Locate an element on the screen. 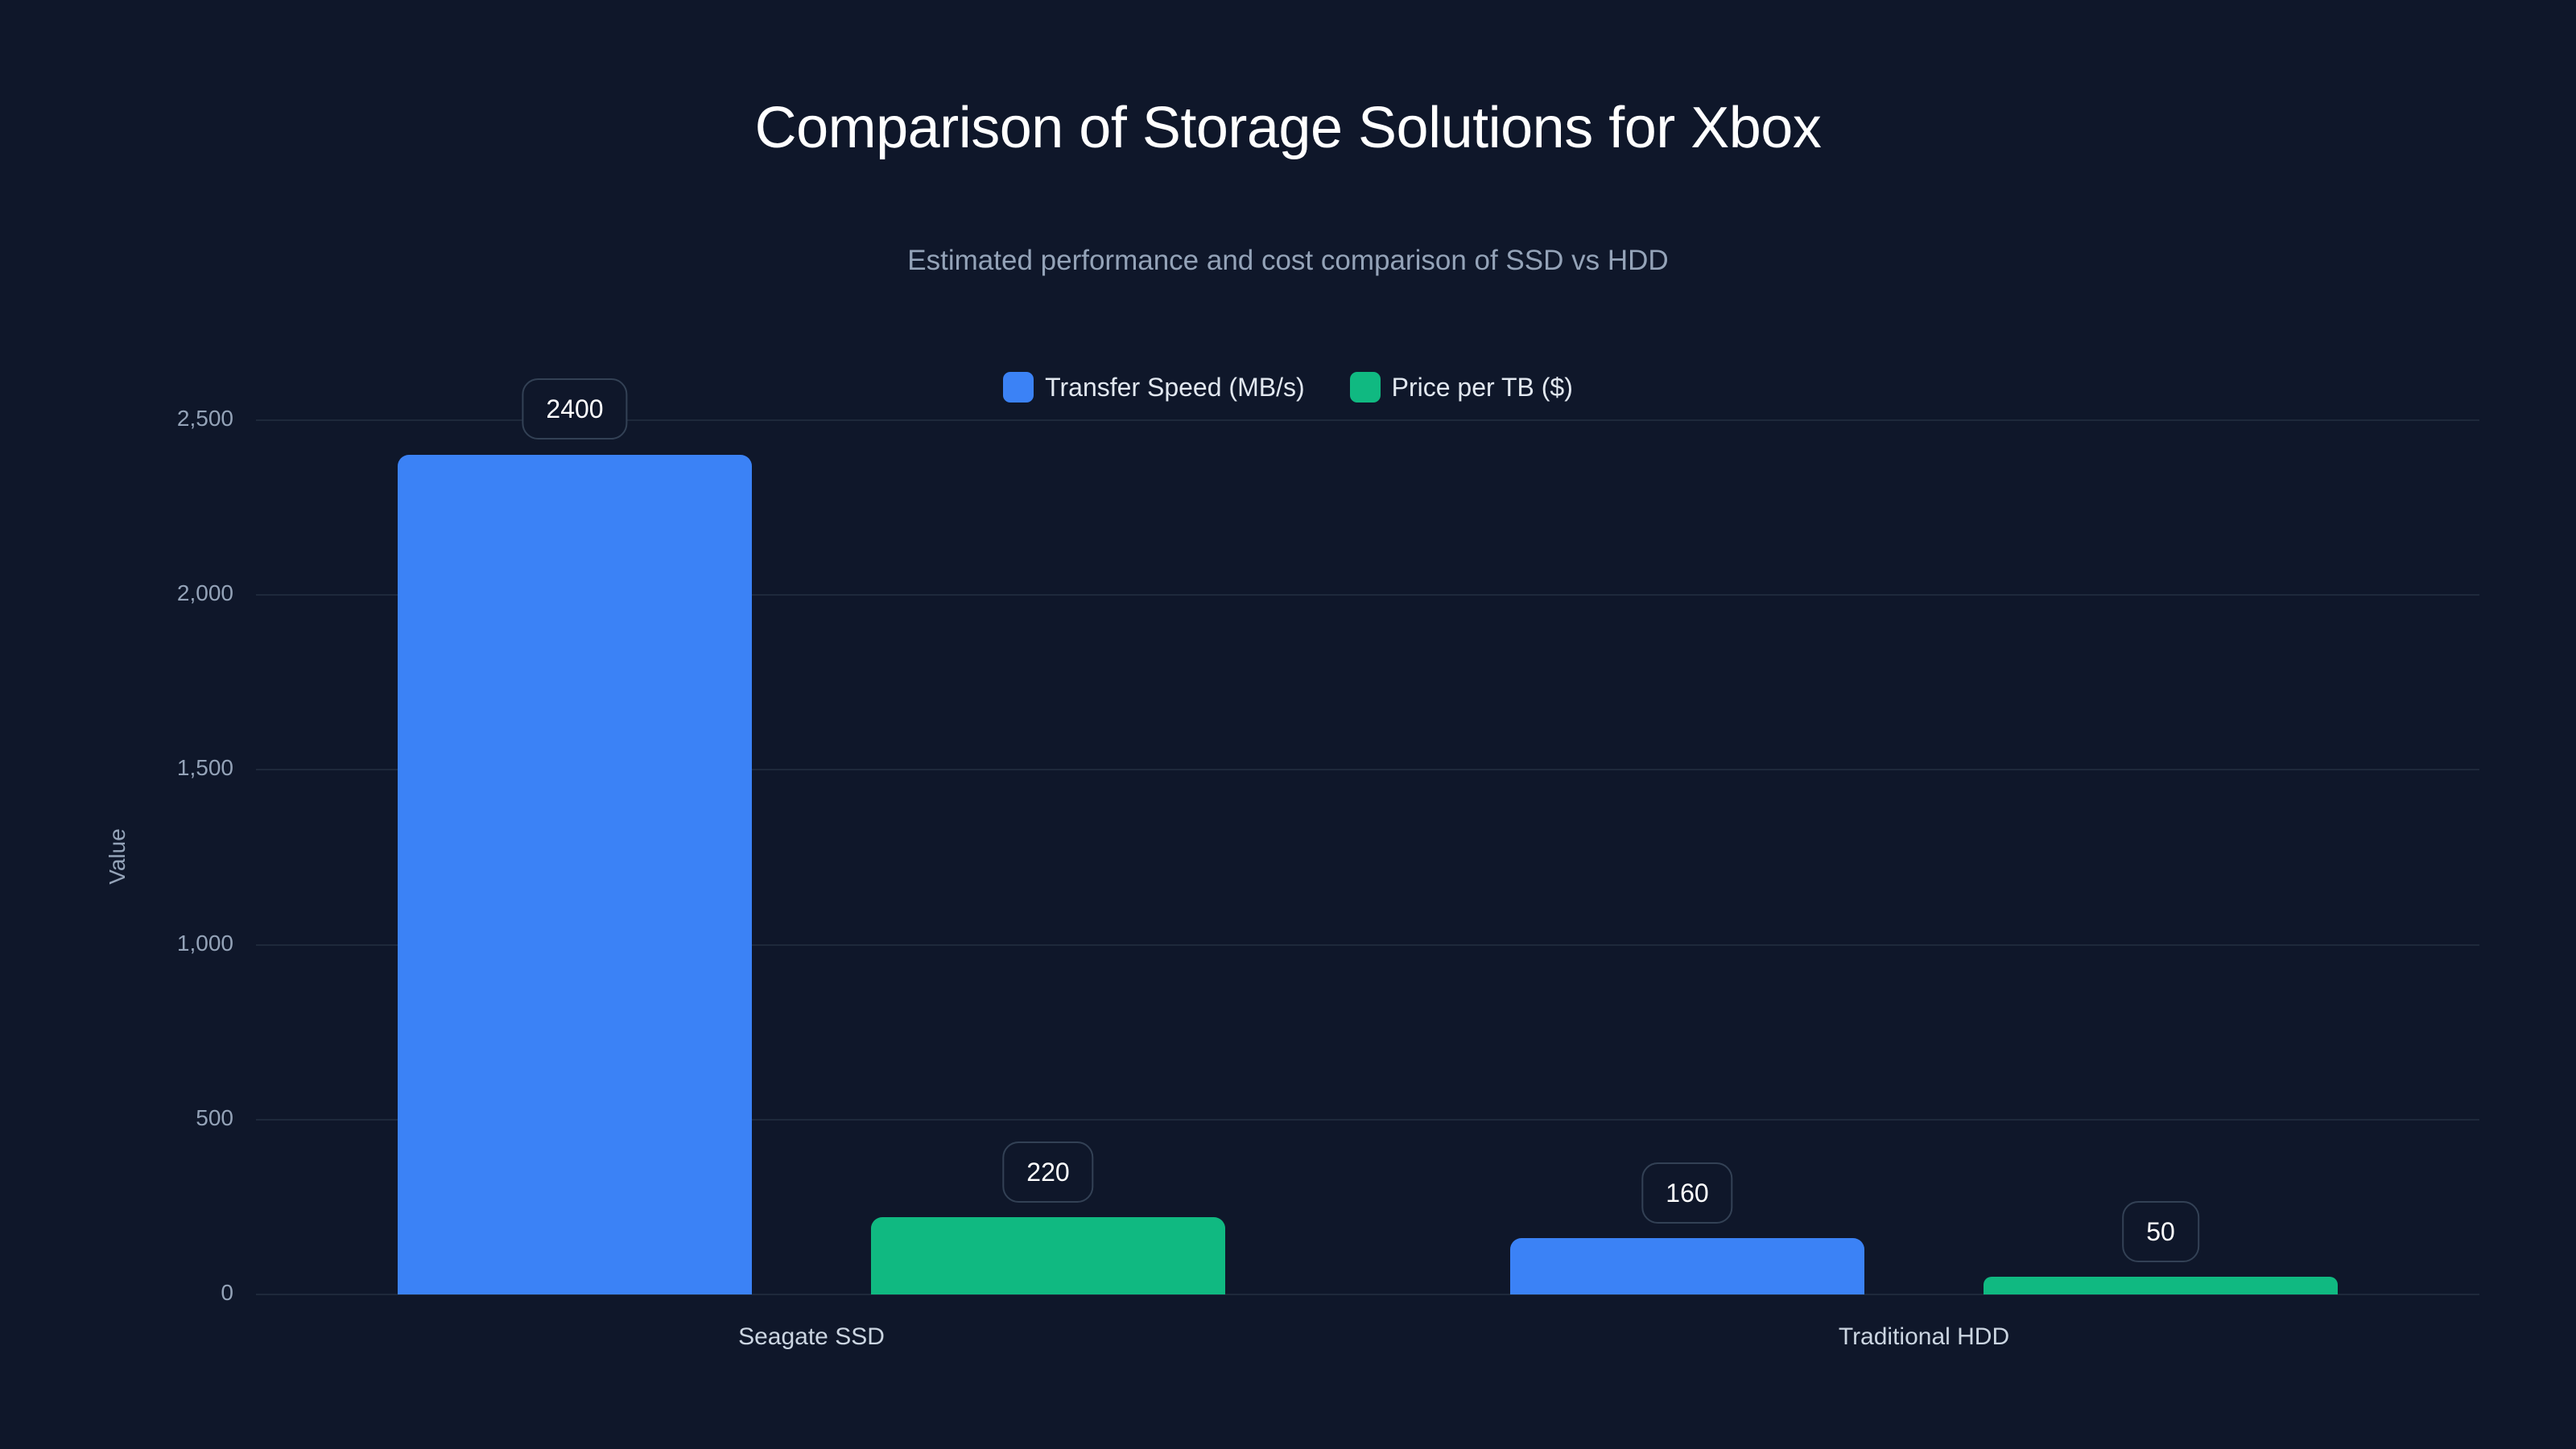 The image size is (2576, 1449). legend-swatch-green-icon is located at coordinates (1365, 387).